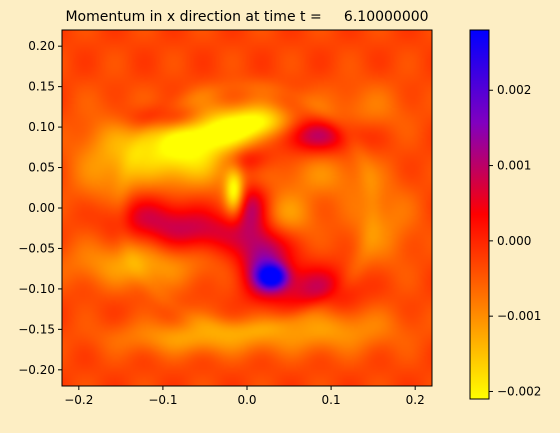 The height and width of the screenshot is (433, 560). What do you see at coordinates (41, 87) in the screenshot?
I see `y-tick-label: 0.15` at bounding box center [41, 87].